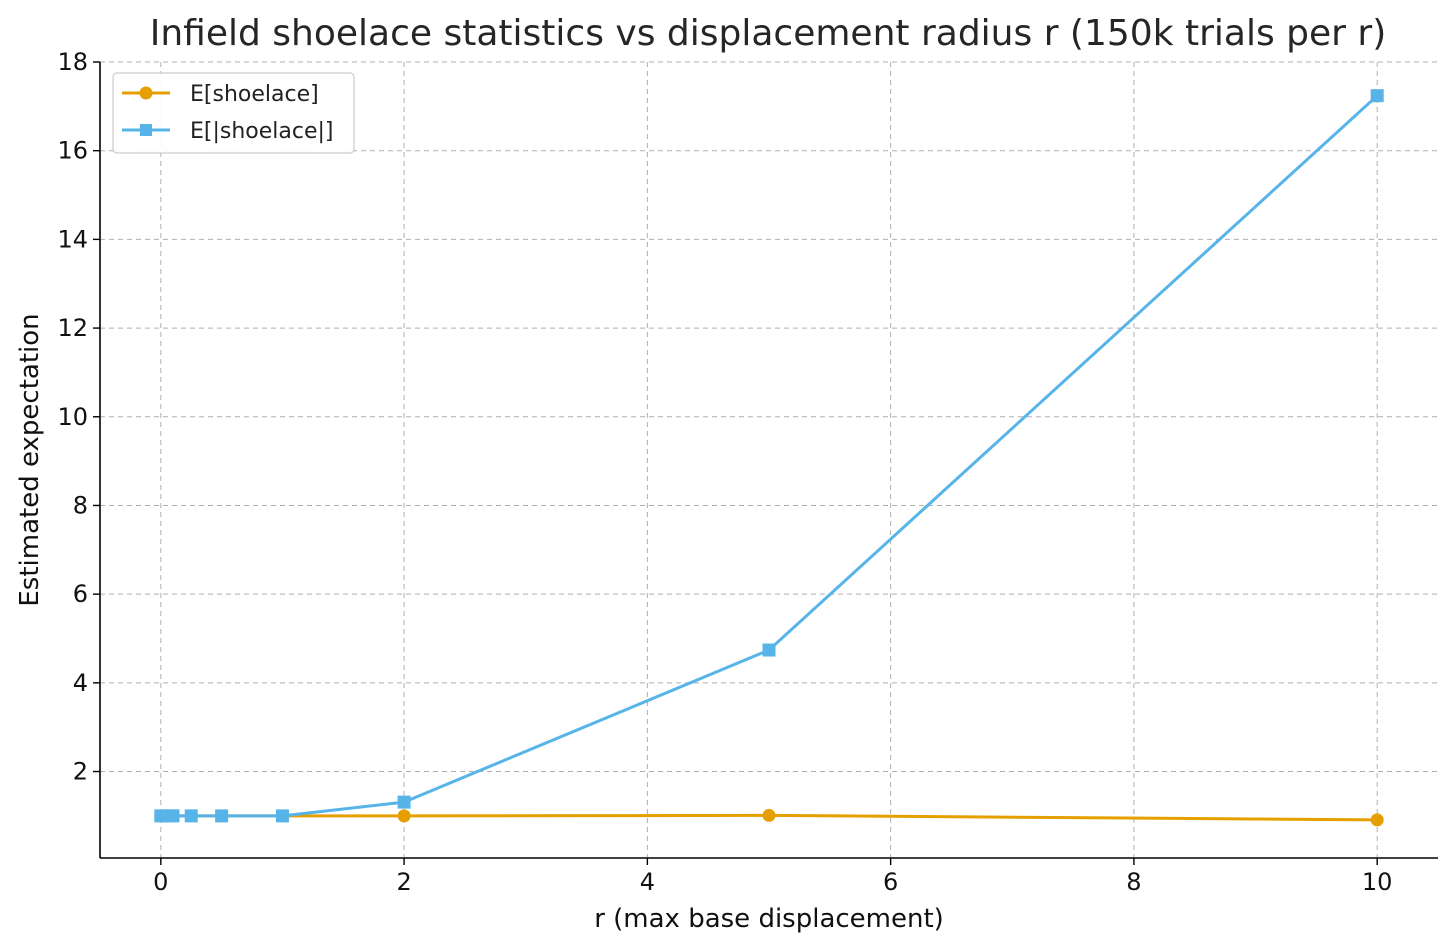 The image size is (1456, 951). What do you see at coordinates (146, 93) in the screenshot?
I see `legend-marker-e-shoelace` at bounding box center [146, 93].